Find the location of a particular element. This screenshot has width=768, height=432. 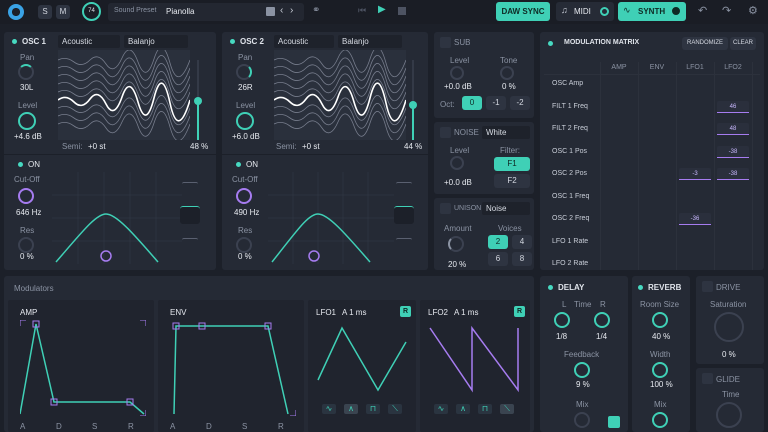

delay-r-knob is located at coordinates (602, 320).